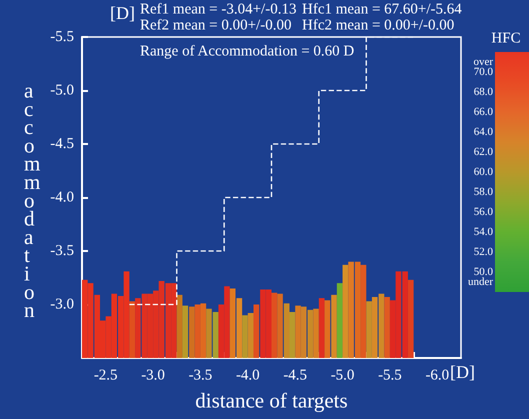  I want to click on x-tick-label: -3.5, so click(200, 376).